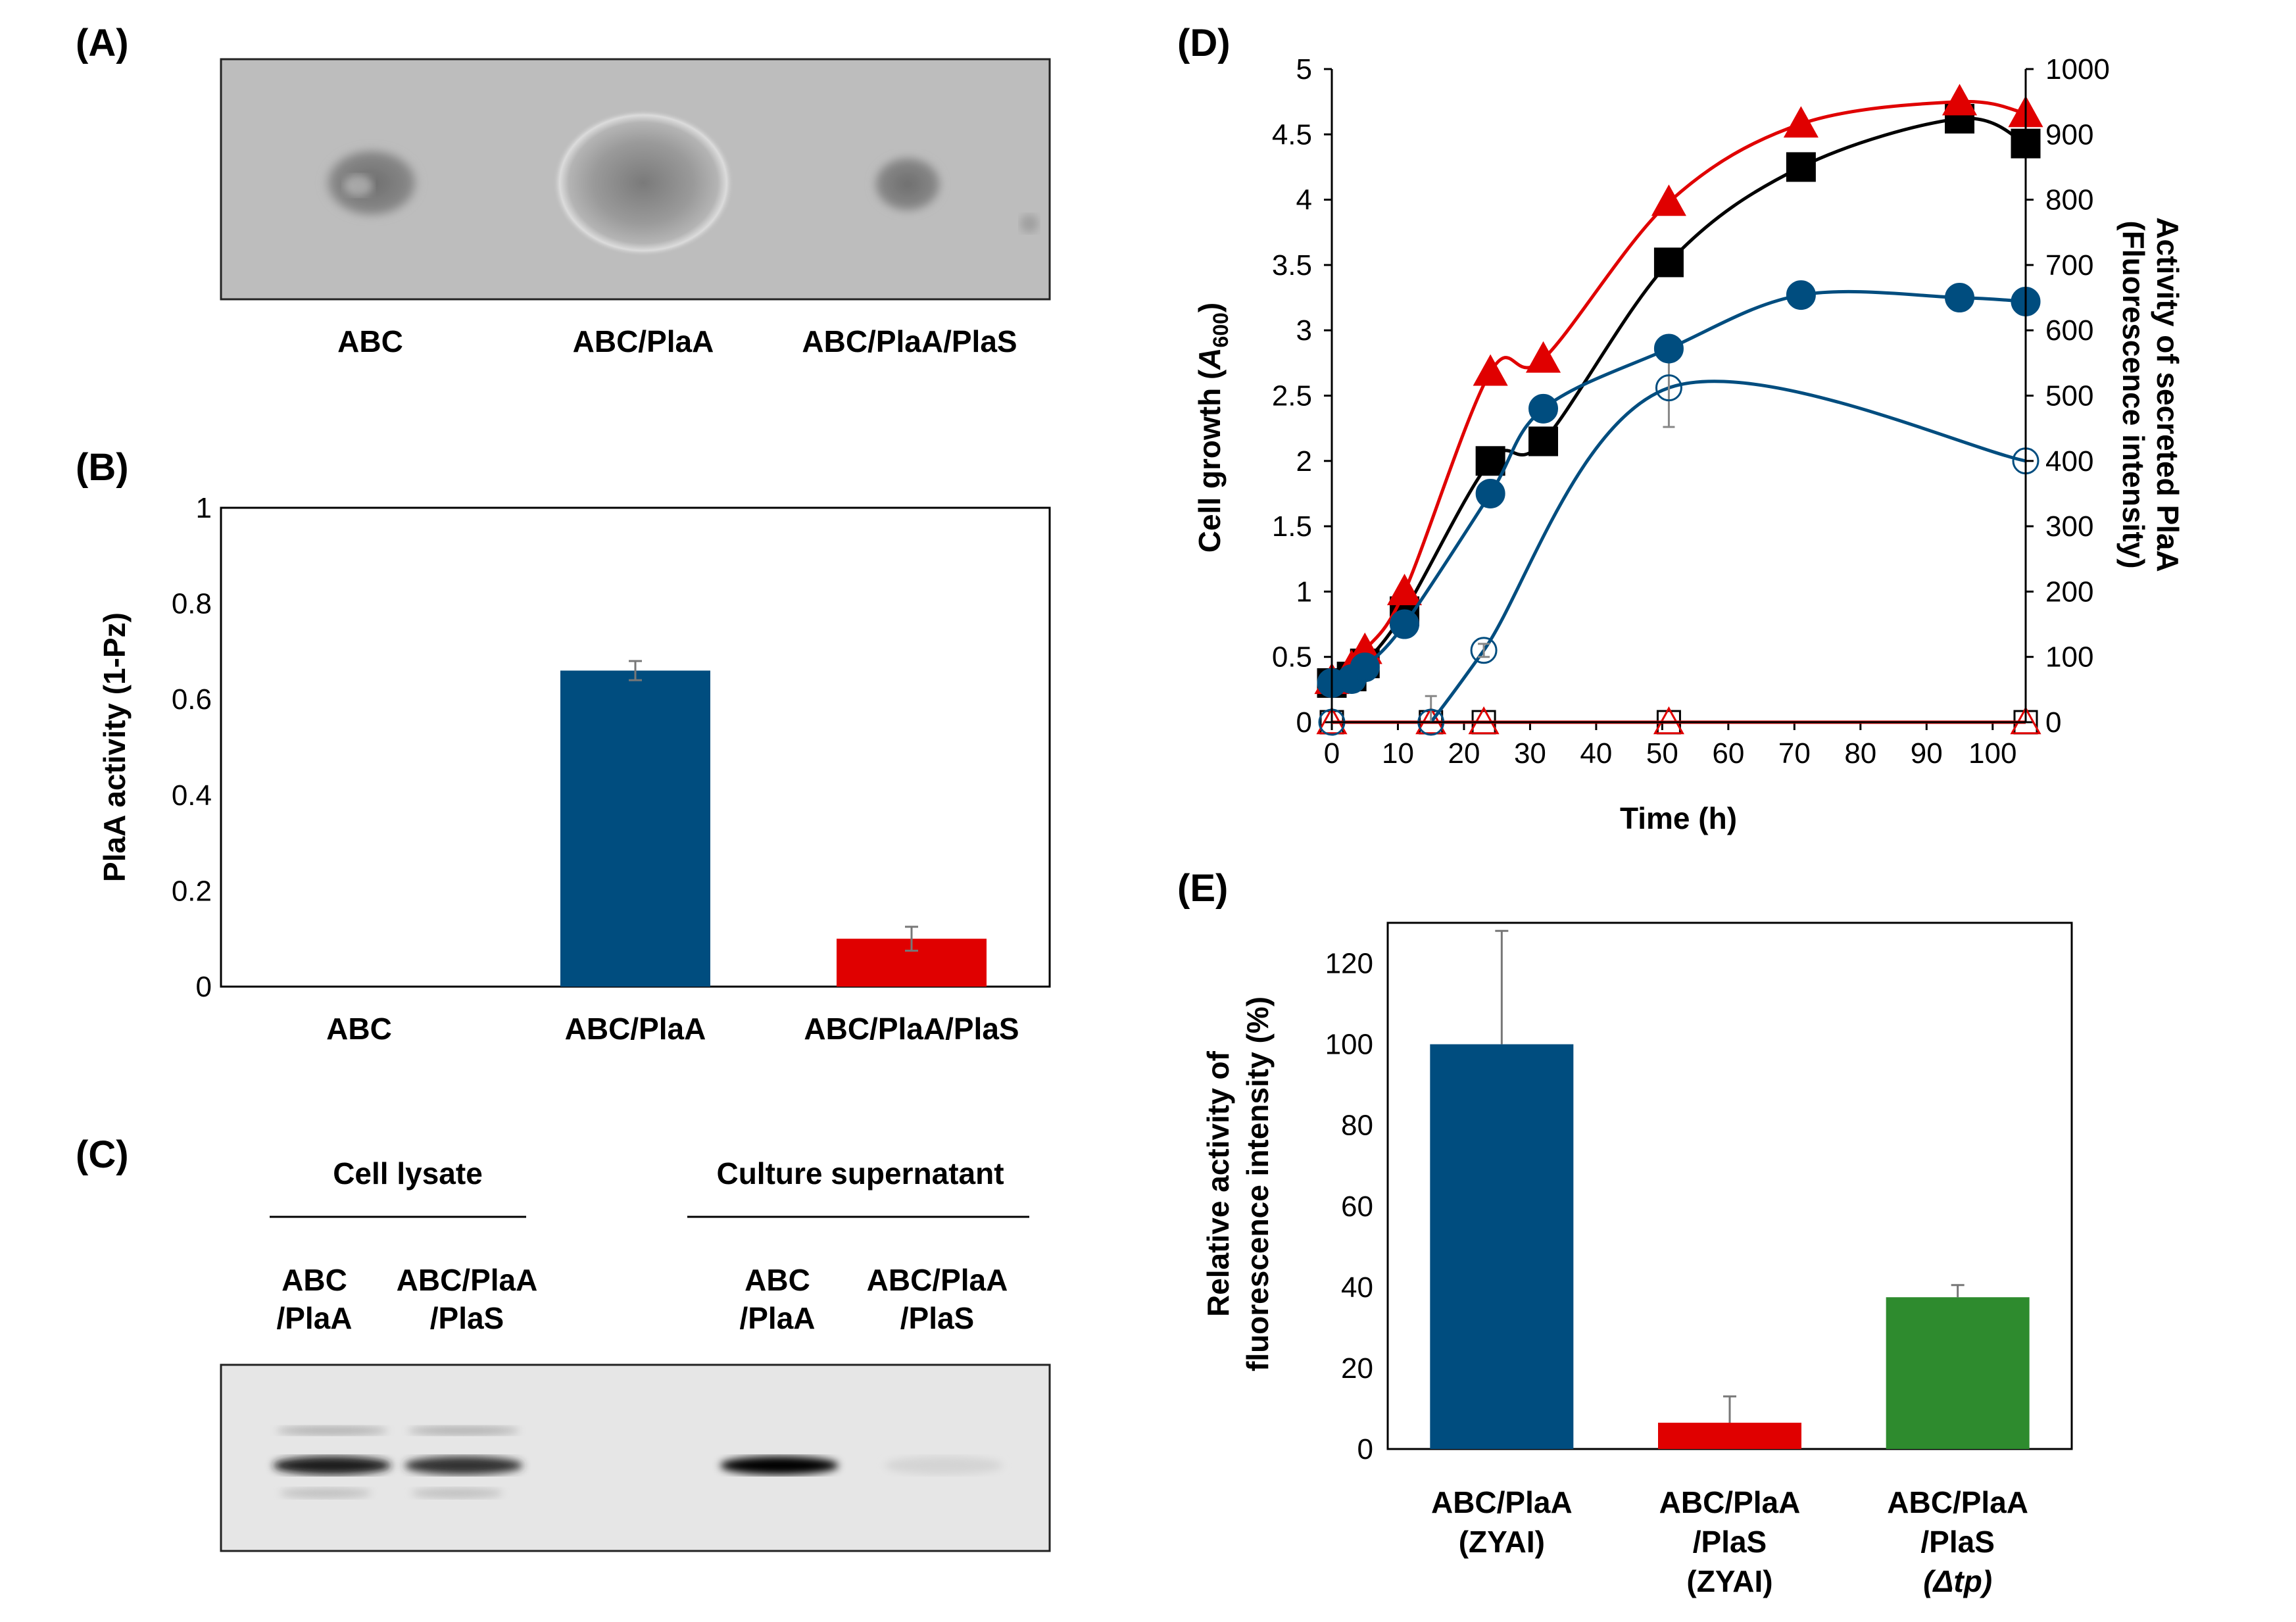 The image size is (2296, 1622). What do you see at coordinates (1204, 43) in the screenshot?
I see `panel-d-label: (D)` at bounding box center [1204, 43].